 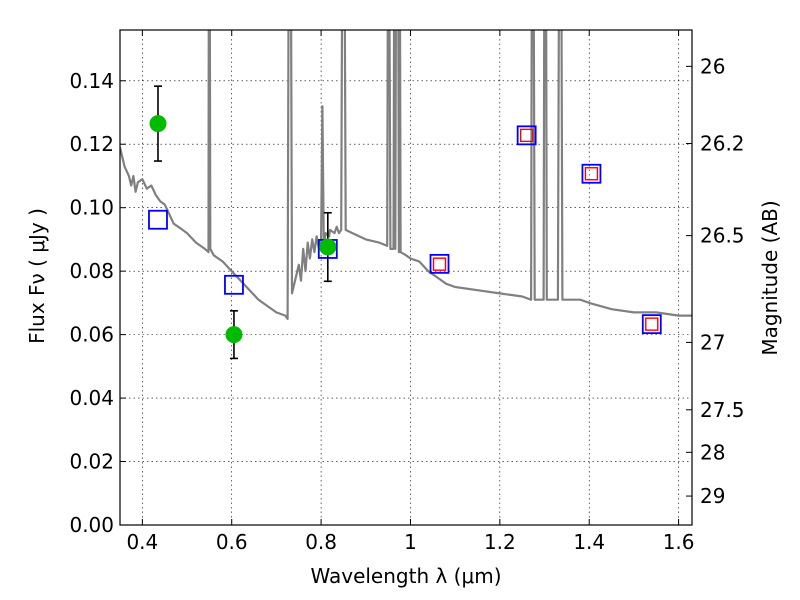 What do you see at coordinates (722, 236) in the screenshot?
I see `right-tick-label: 26.5` at bounding box center [722, 236].